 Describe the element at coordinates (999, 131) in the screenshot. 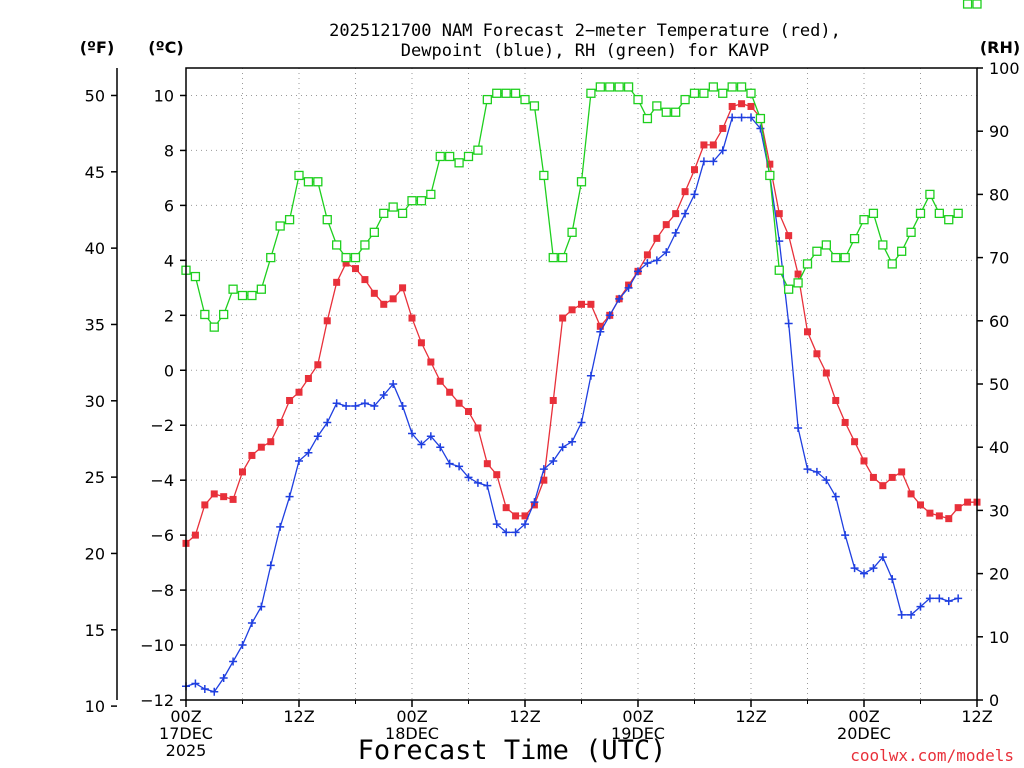

I see `rh-tick-label: 90` at that location.